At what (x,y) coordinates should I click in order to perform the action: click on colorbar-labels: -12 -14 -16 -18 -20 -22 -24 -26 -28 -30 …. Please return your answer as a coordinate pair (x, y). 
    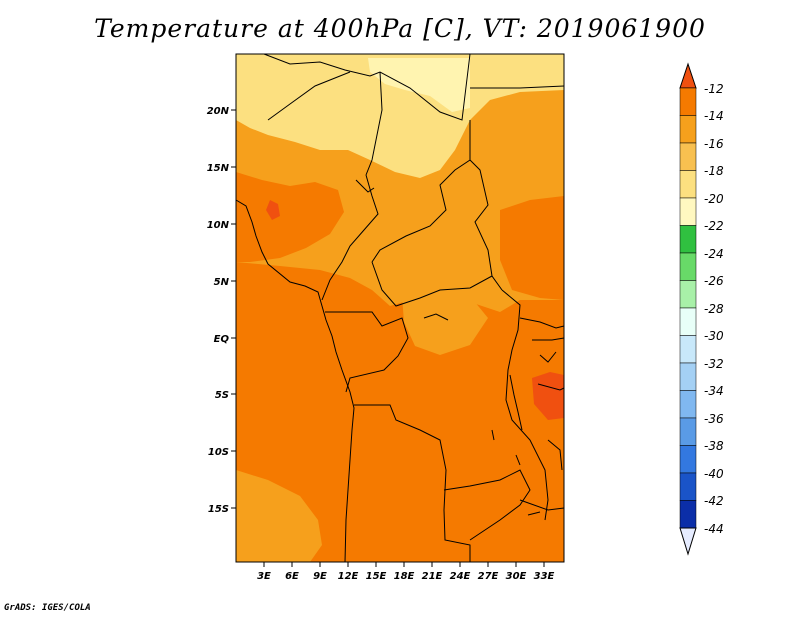
    Looking at the image, I should click on (714, 309).